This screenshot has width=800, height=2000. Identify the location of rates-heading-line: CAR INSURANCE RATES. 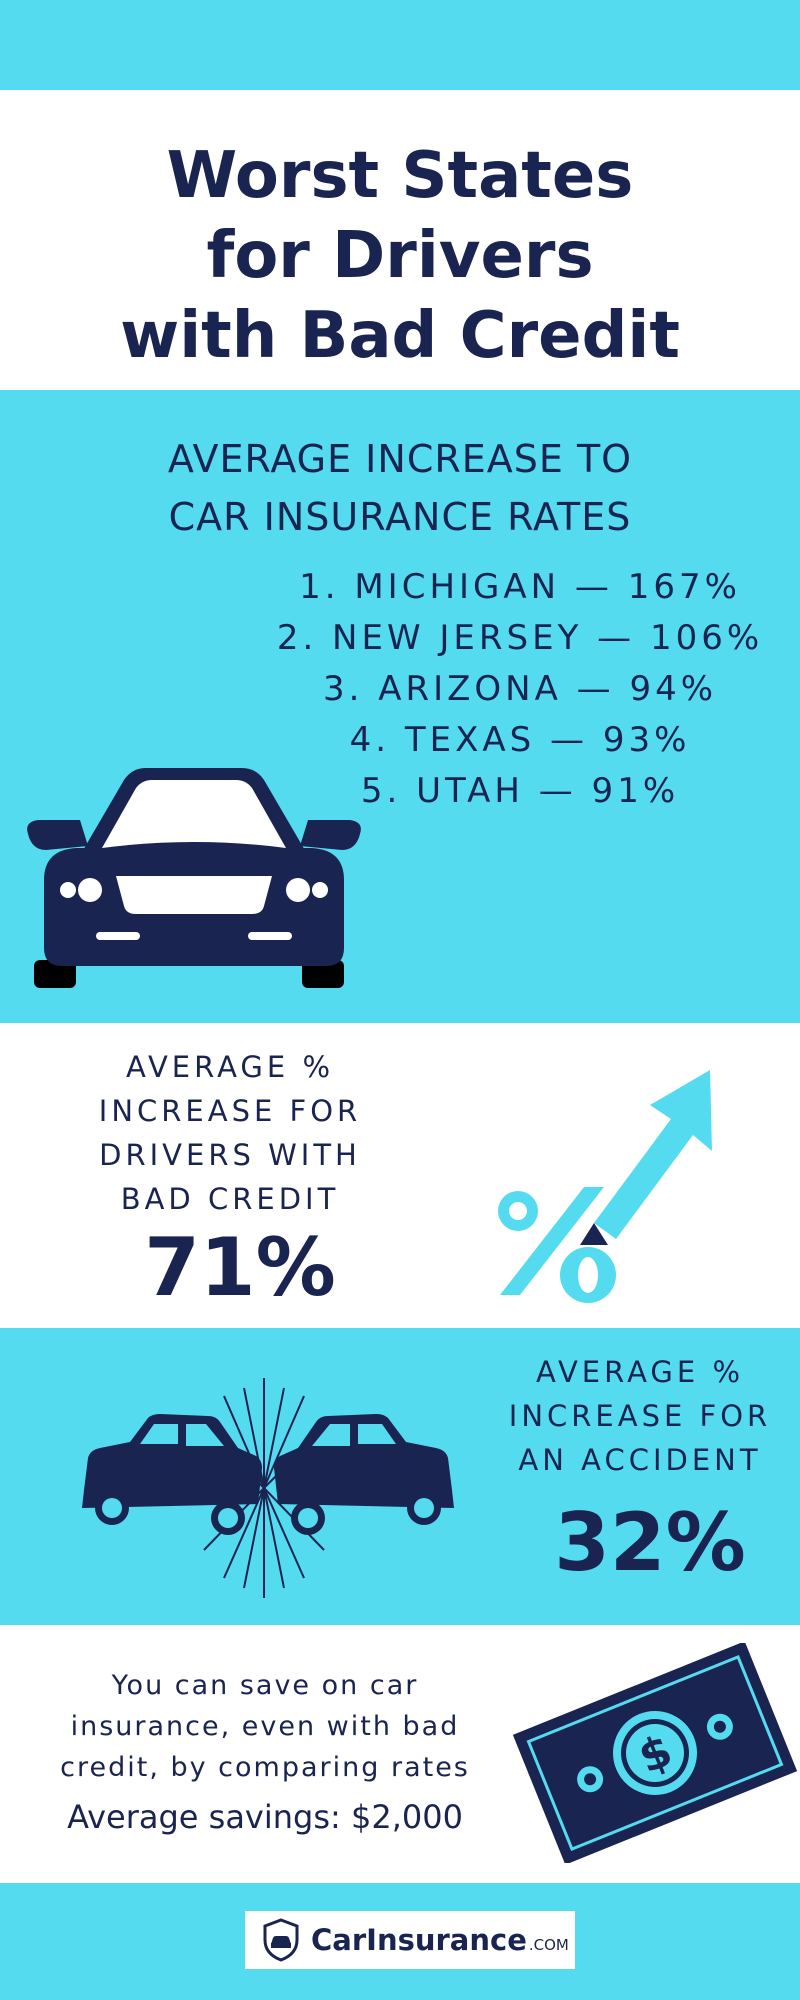
(400, 517).